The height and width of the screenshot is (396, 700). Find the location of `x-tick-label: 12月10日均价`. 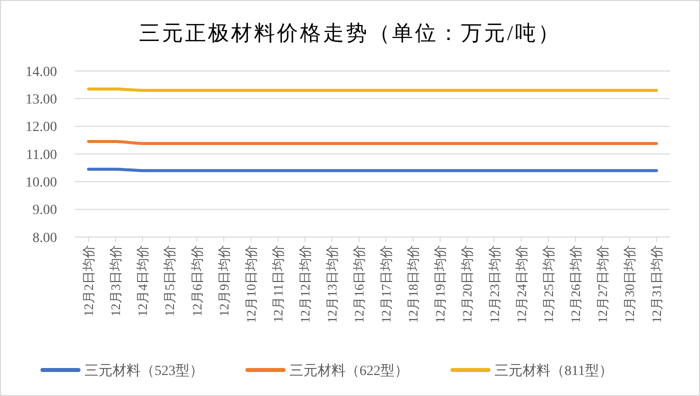

x-tick-label: 12月10日均价 is located at coordinates (250, 284).